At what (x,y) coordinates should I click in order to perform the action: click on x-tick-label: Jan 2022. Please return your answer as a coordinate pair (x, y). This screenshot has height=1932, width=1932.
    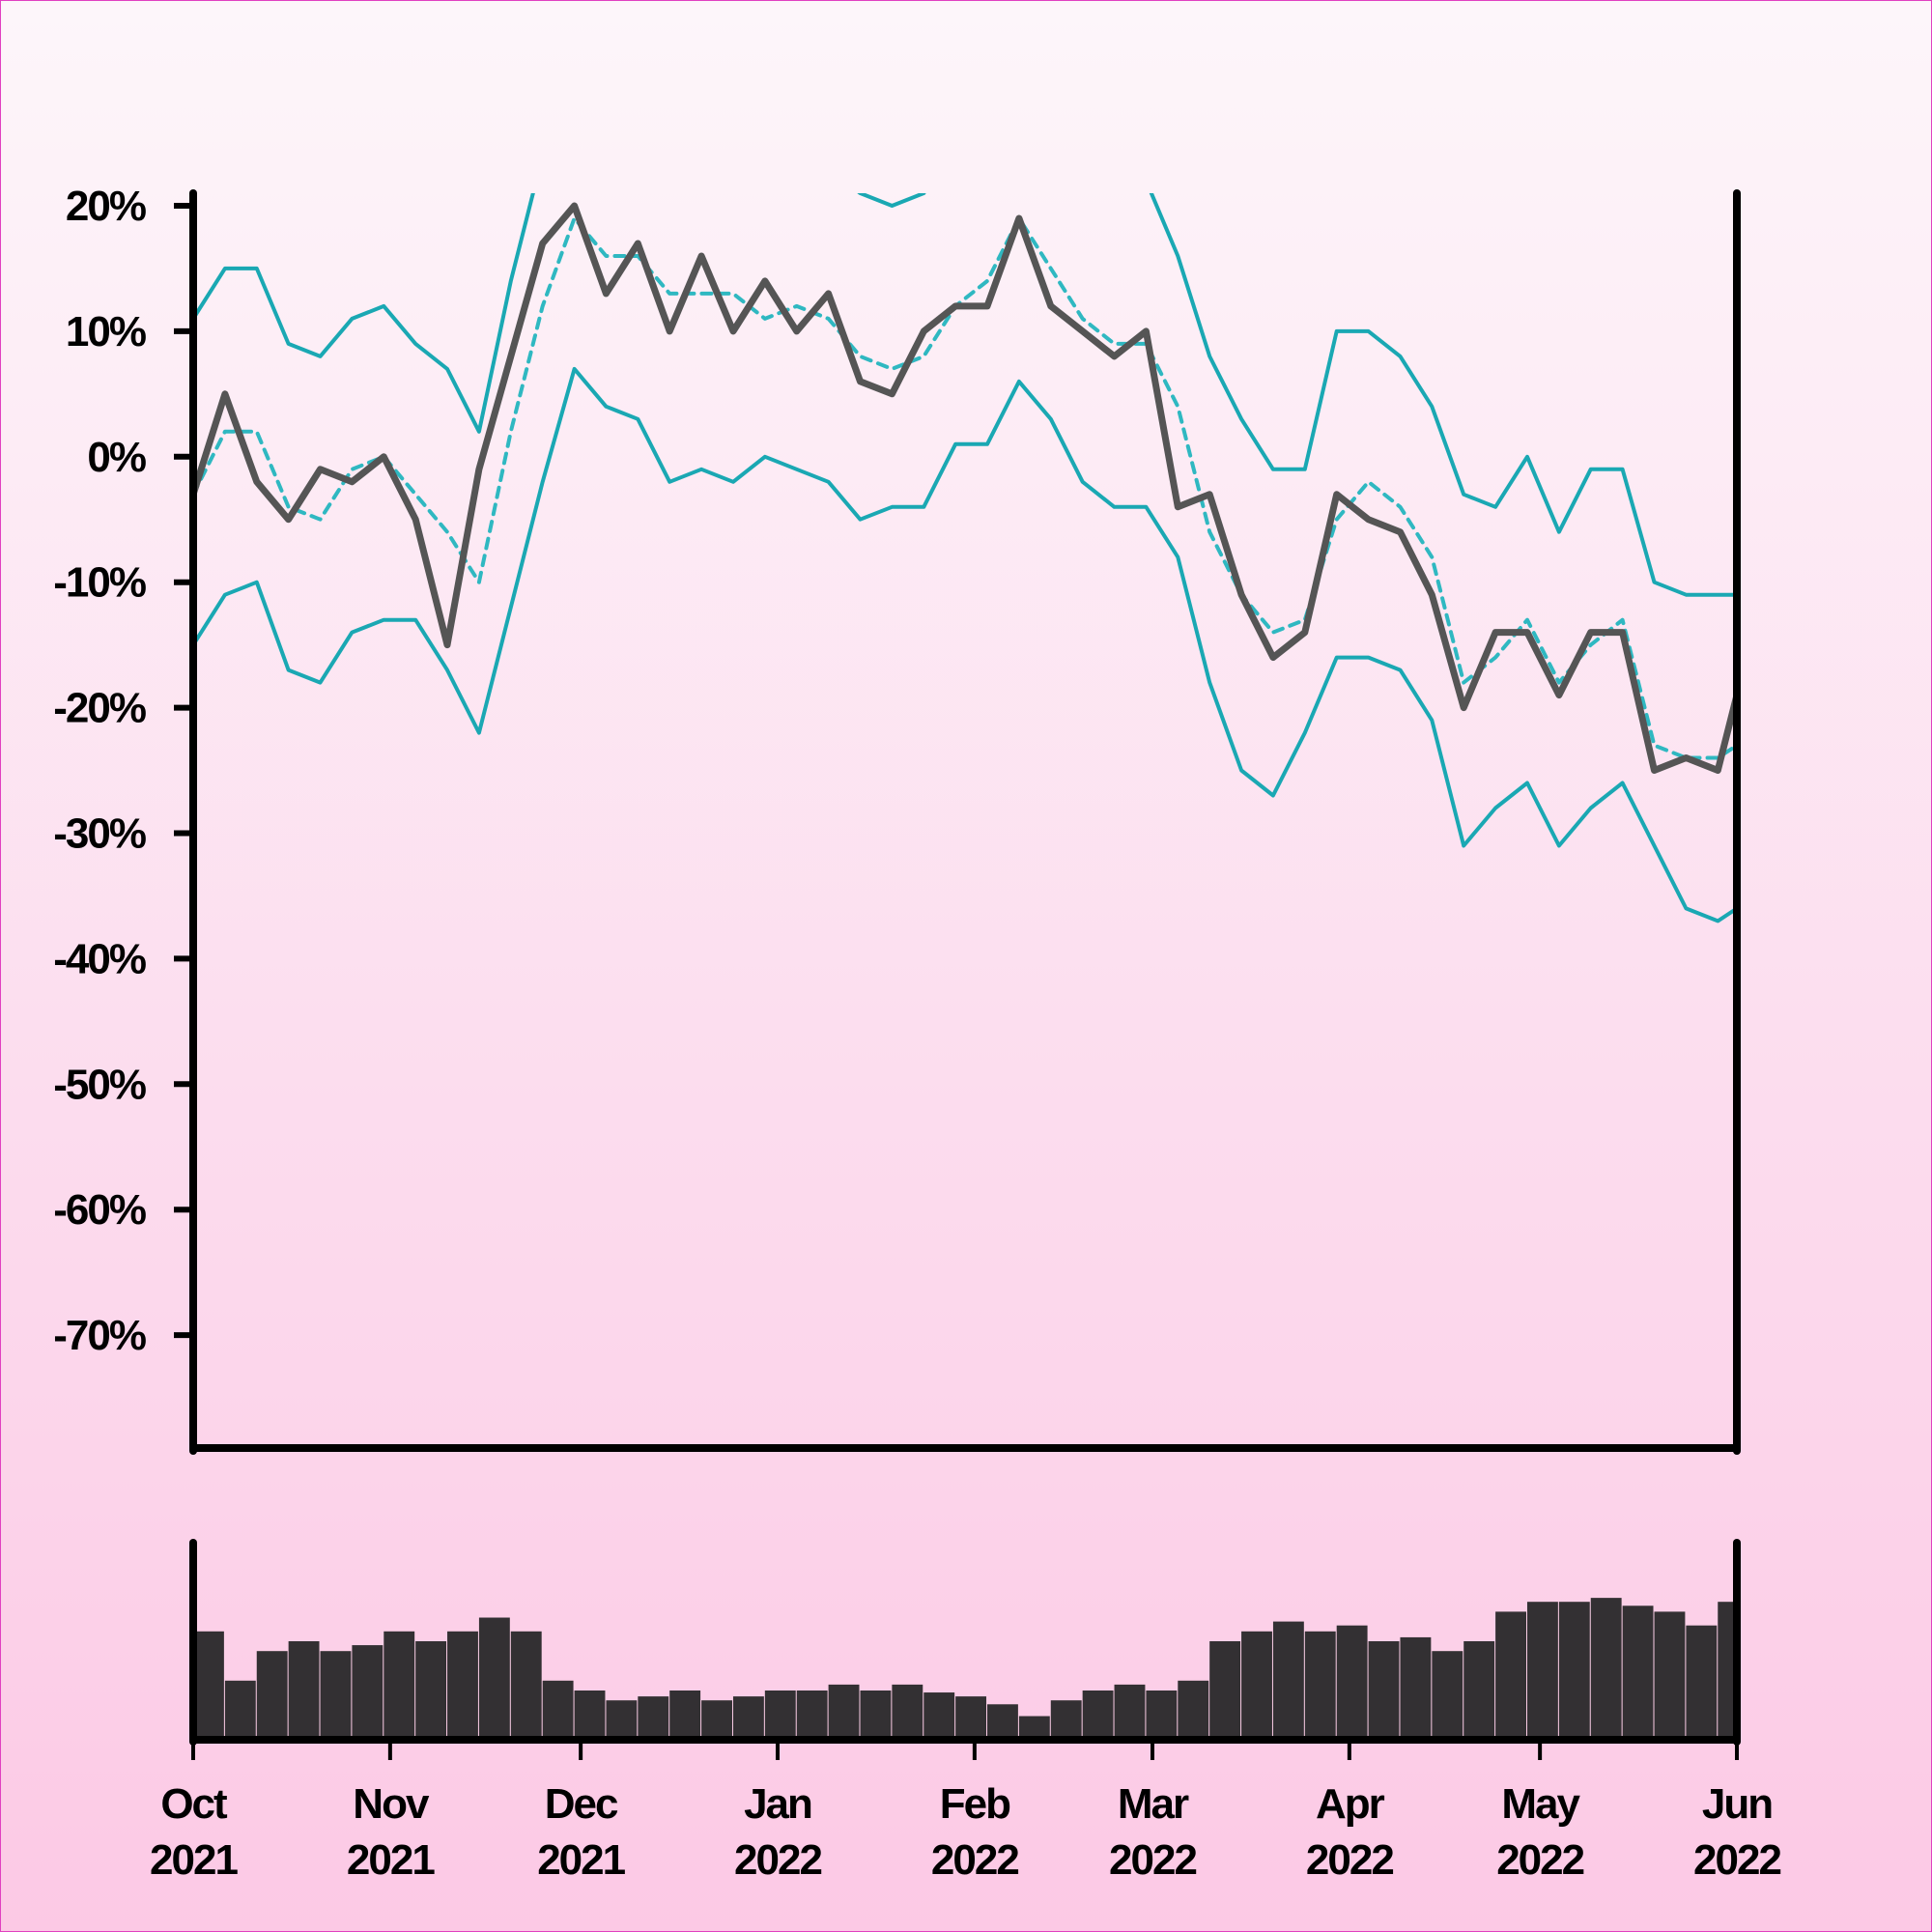
    Looking at the image, I should click on (777, 1832).